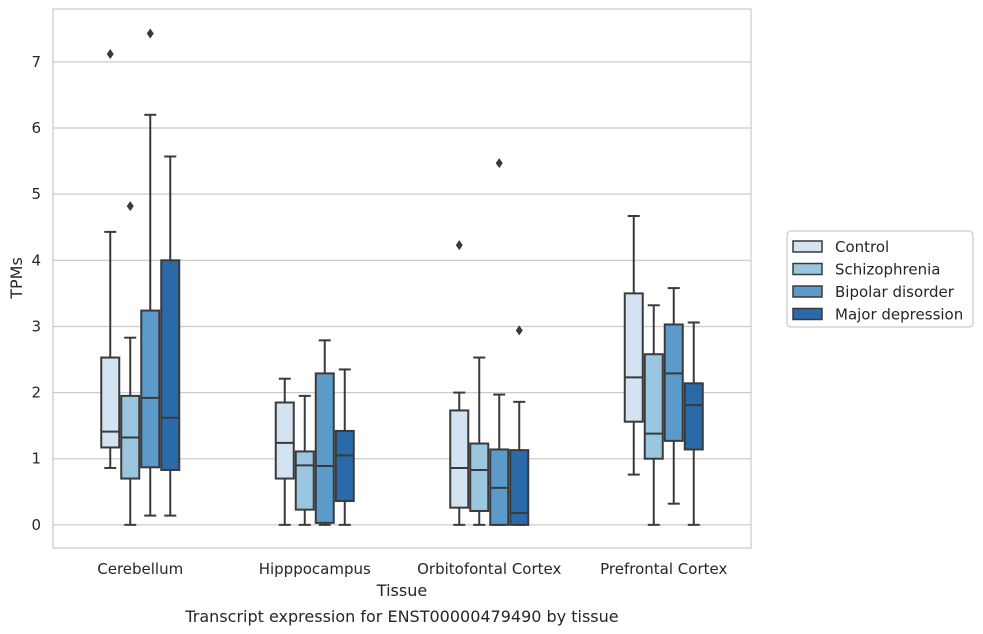 The width and height of the screenshot is (983, 634). What do you see at coordinates (36, 62) in the screenshot?
I see `y-tick-label: 7` at bounding box center [36, 62].